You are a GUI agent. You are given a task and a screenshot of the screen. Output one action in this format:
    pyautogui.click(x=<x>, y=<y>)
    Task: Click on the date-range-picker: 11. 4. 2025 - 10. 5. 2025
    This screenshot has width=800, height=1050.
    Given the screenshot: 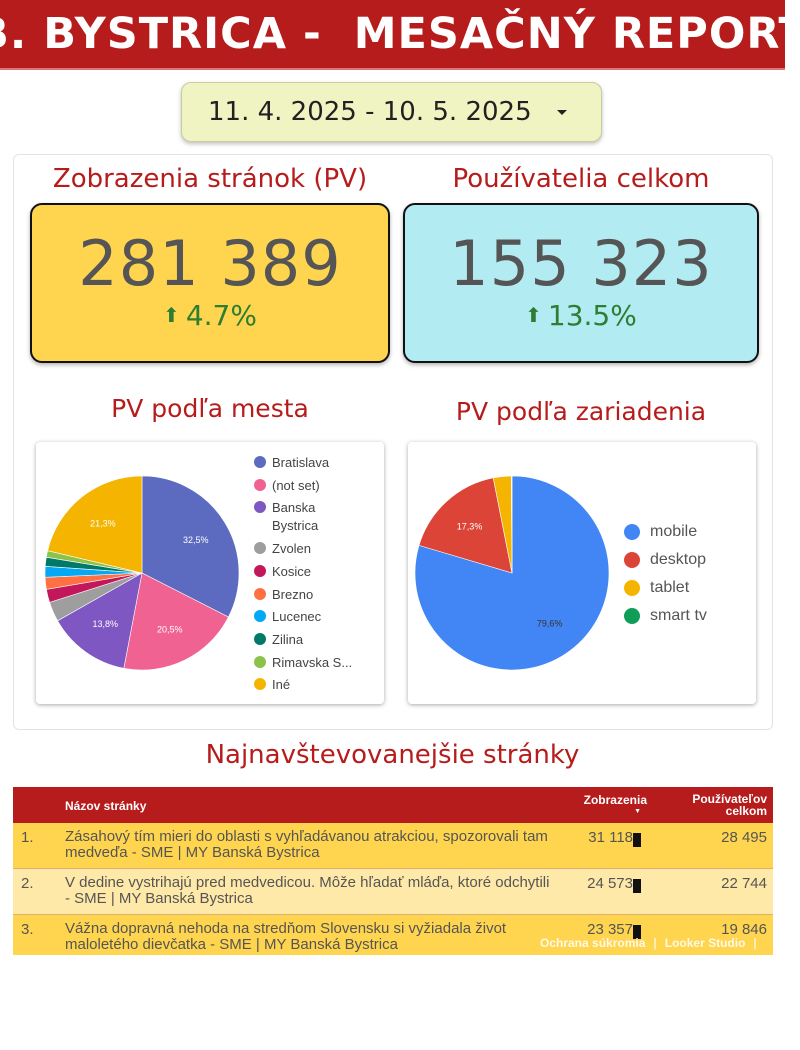 What is the action you would take?
    pyautogui.click(x=391, y=112)
    